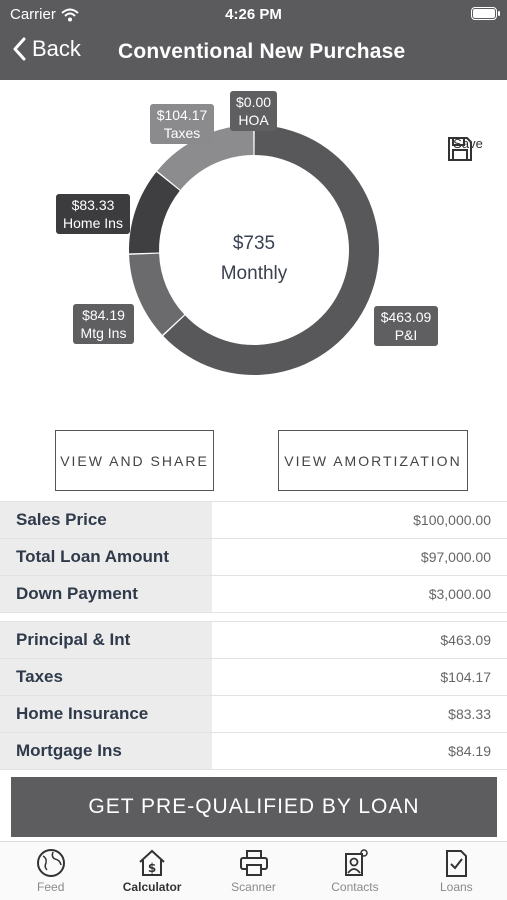 This screenshot has width=507, height=900. I want to click on tab-label: Feed, so click(51, 887).